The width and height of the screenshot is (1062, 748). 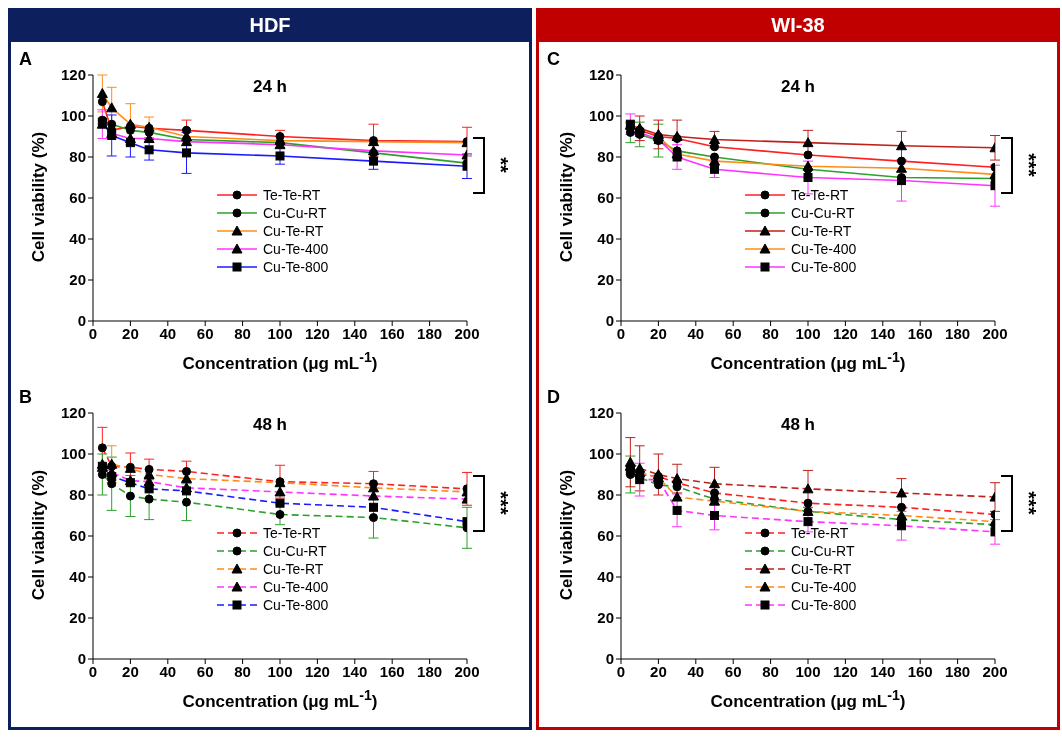 What do you see at coordinates (553, 397) in the screenshot?
I see `text: D` at bounding box center [553, 397].